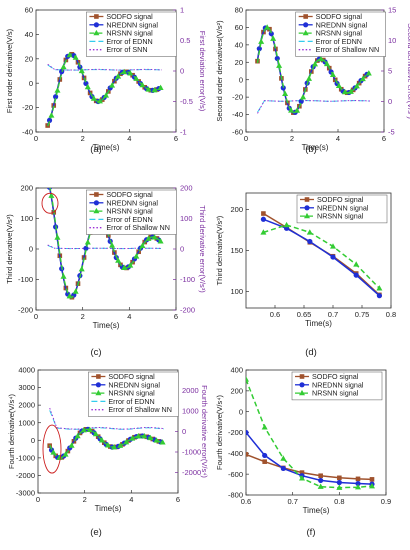 This screenshot has width=410, height=550. I want to click on plot-series-group, so click(321, 255).